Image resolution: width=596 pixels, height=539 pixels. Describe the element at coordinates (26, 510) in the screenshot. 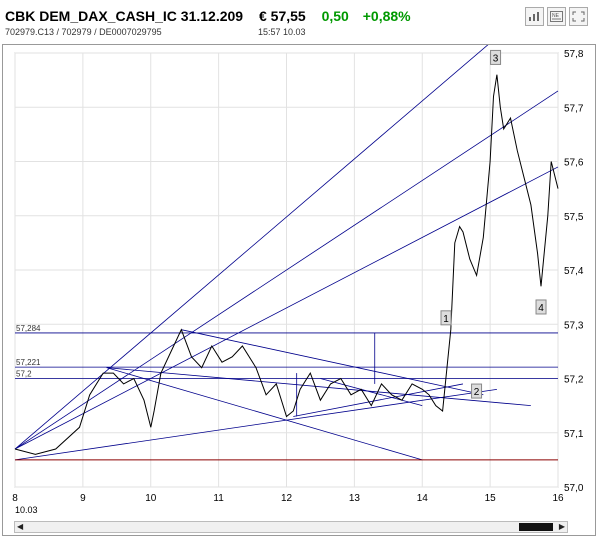

I see `x-date-label: 10.03` at that location.